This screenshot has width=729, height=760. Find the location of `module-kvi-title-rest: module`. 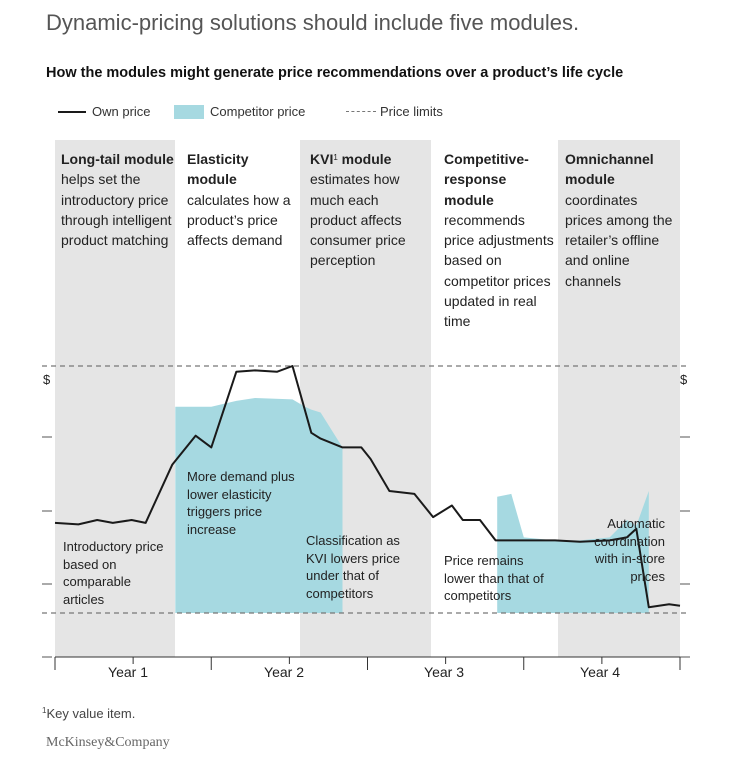

module-kvi-title-rest: module is located at coordinates (364, 159).